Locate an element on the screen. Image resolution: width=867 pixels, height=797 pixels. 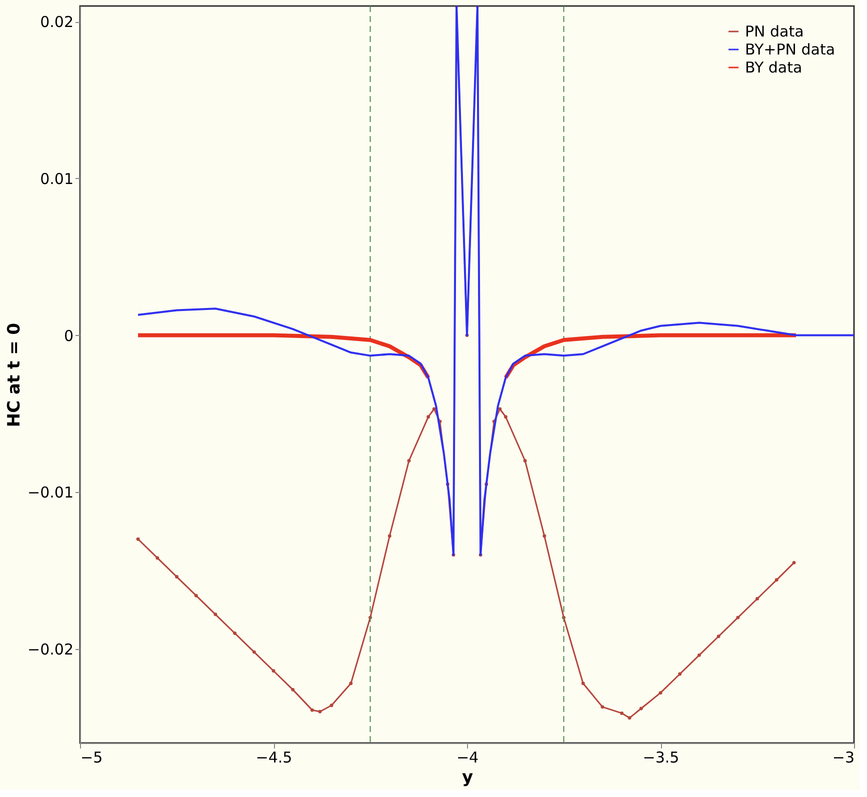
legend-label: PN data is located at coordinates (774, 31).